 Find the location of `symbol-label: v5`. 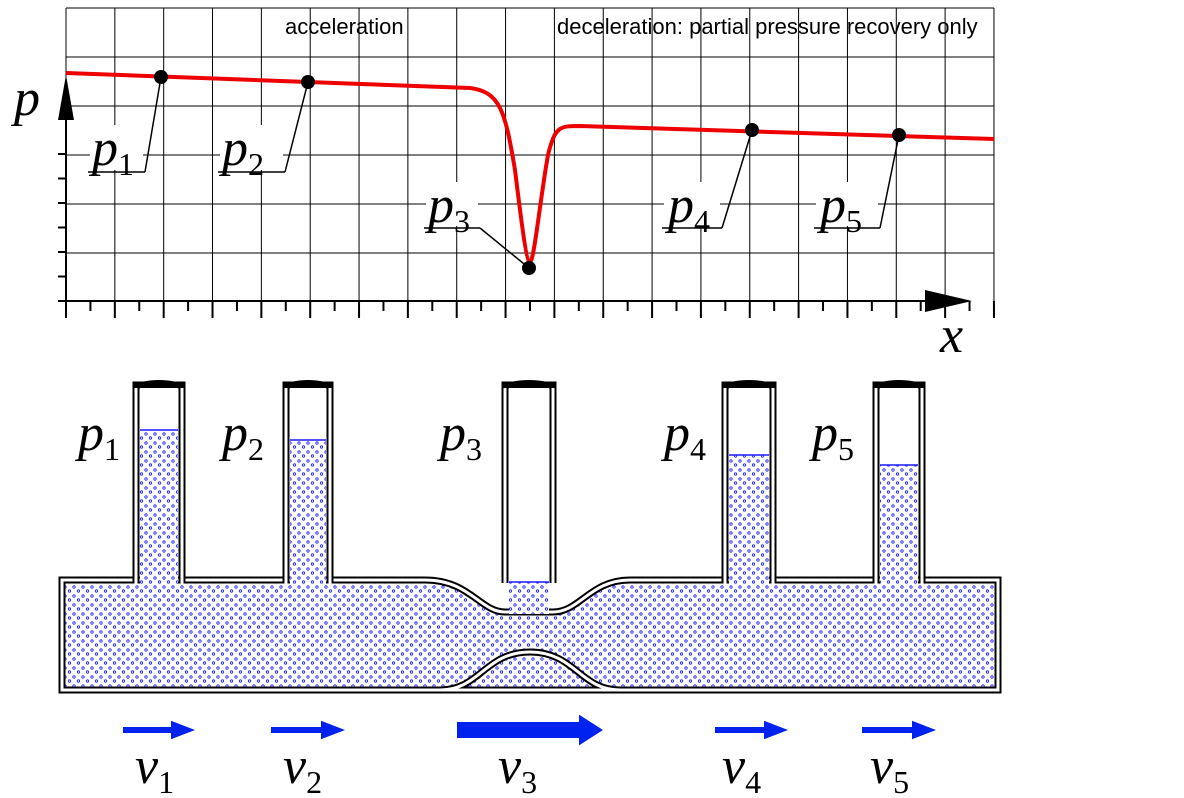

symbol-label: v5 is located at coordinates (889, 768).